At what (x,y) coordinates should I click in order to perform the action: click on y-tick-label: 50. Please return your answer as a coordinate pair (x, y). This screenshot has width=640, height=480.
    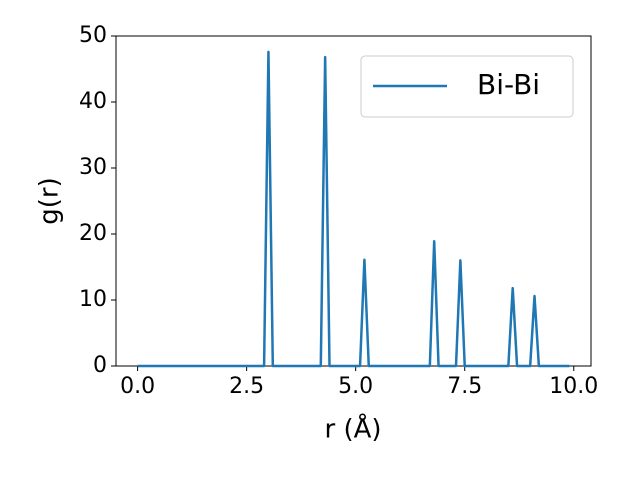
    Looking at the image, I should click on (93, 35).